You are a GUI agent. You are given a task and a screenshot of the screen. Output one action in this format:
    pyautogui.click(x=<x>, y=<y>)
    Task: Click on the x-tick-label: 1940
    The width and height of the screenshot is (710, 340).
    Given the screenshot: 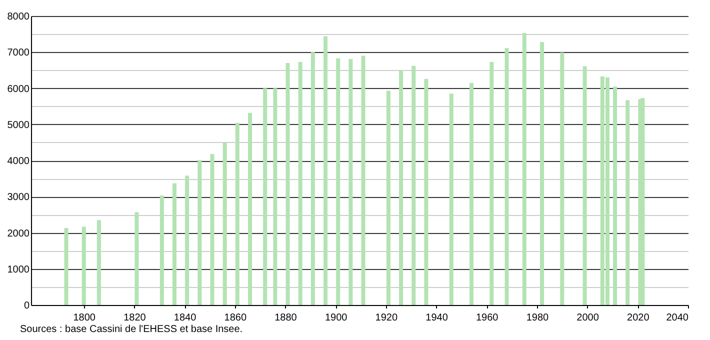 What is the action you would take?
    pyautogui.click(x=437, y=318)
    